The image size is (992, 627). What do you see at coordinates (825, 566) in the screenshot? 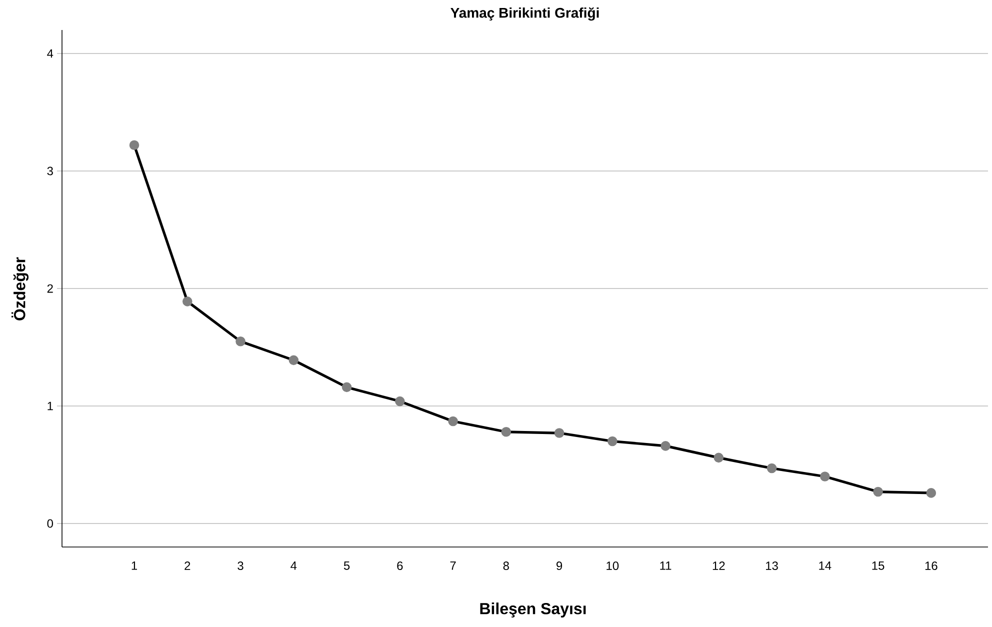
I see `x-tick-label: 14` at bounding box center [825, 566].